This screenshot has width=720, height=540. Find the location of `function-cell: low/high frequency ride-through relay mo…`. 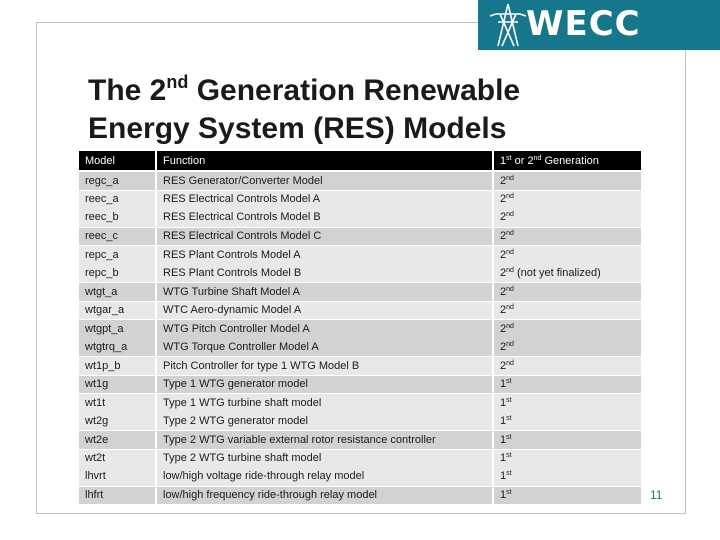

function-cell: low/high frequency ride-through relay mo… is located at coordinates (324, 494).